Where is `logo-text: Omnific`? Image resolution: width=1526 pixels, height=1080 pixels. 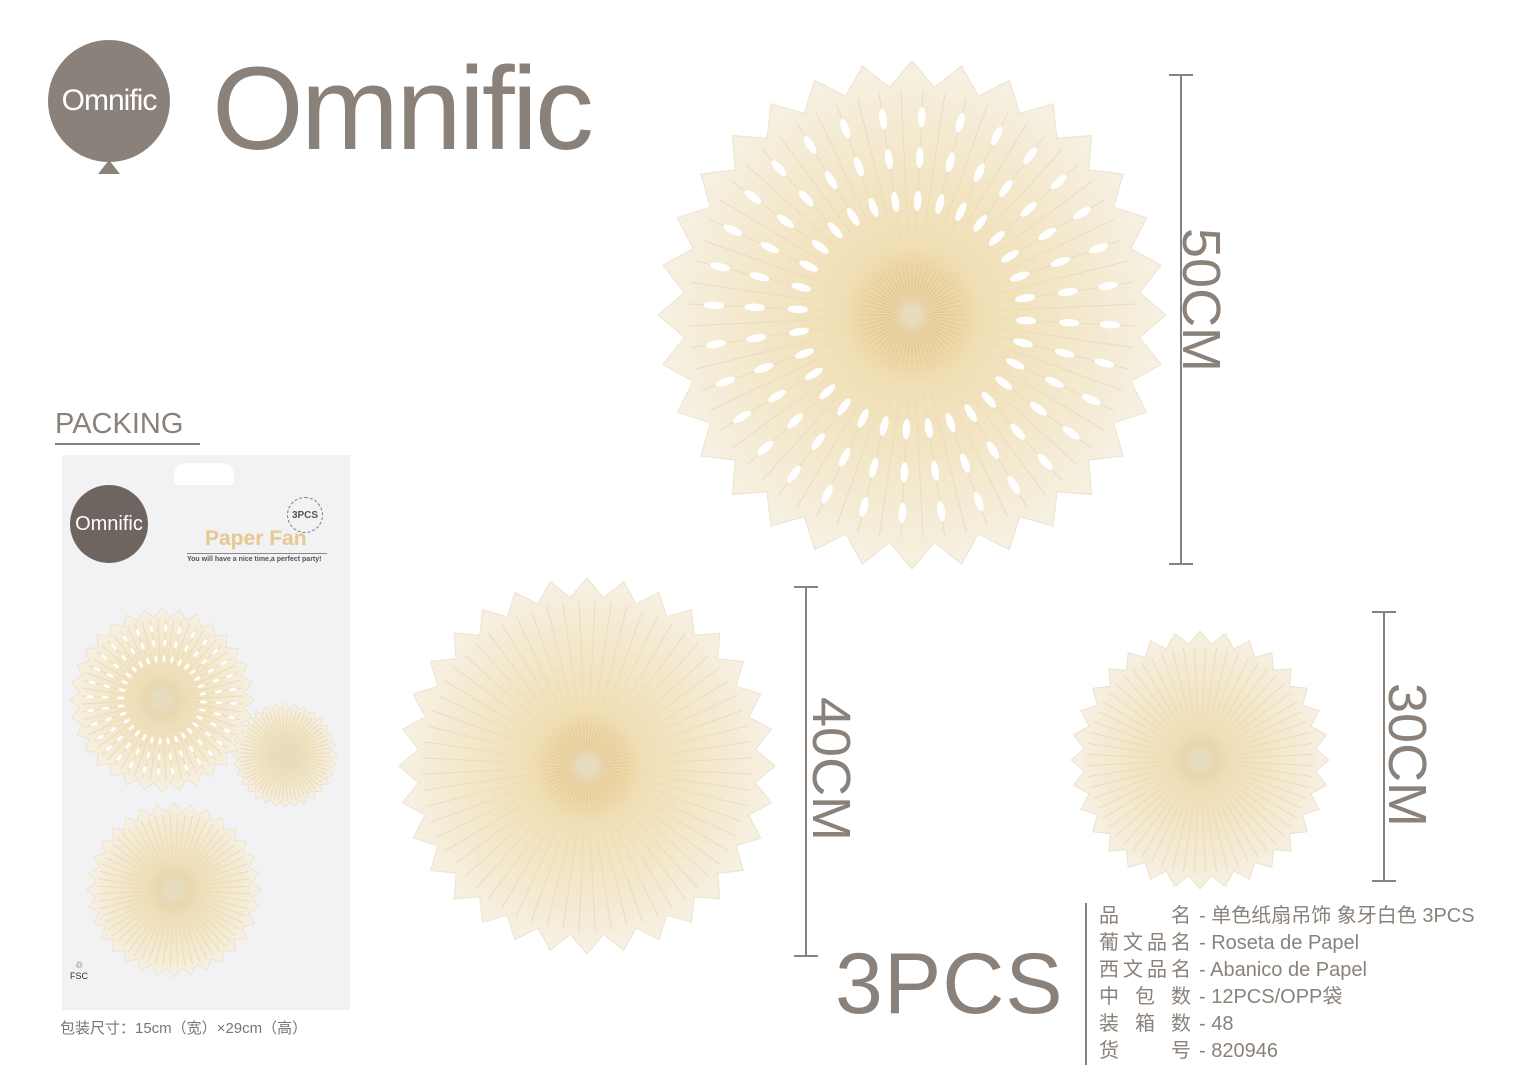
logo-text: Omnific is located at coordinates (109, 100).